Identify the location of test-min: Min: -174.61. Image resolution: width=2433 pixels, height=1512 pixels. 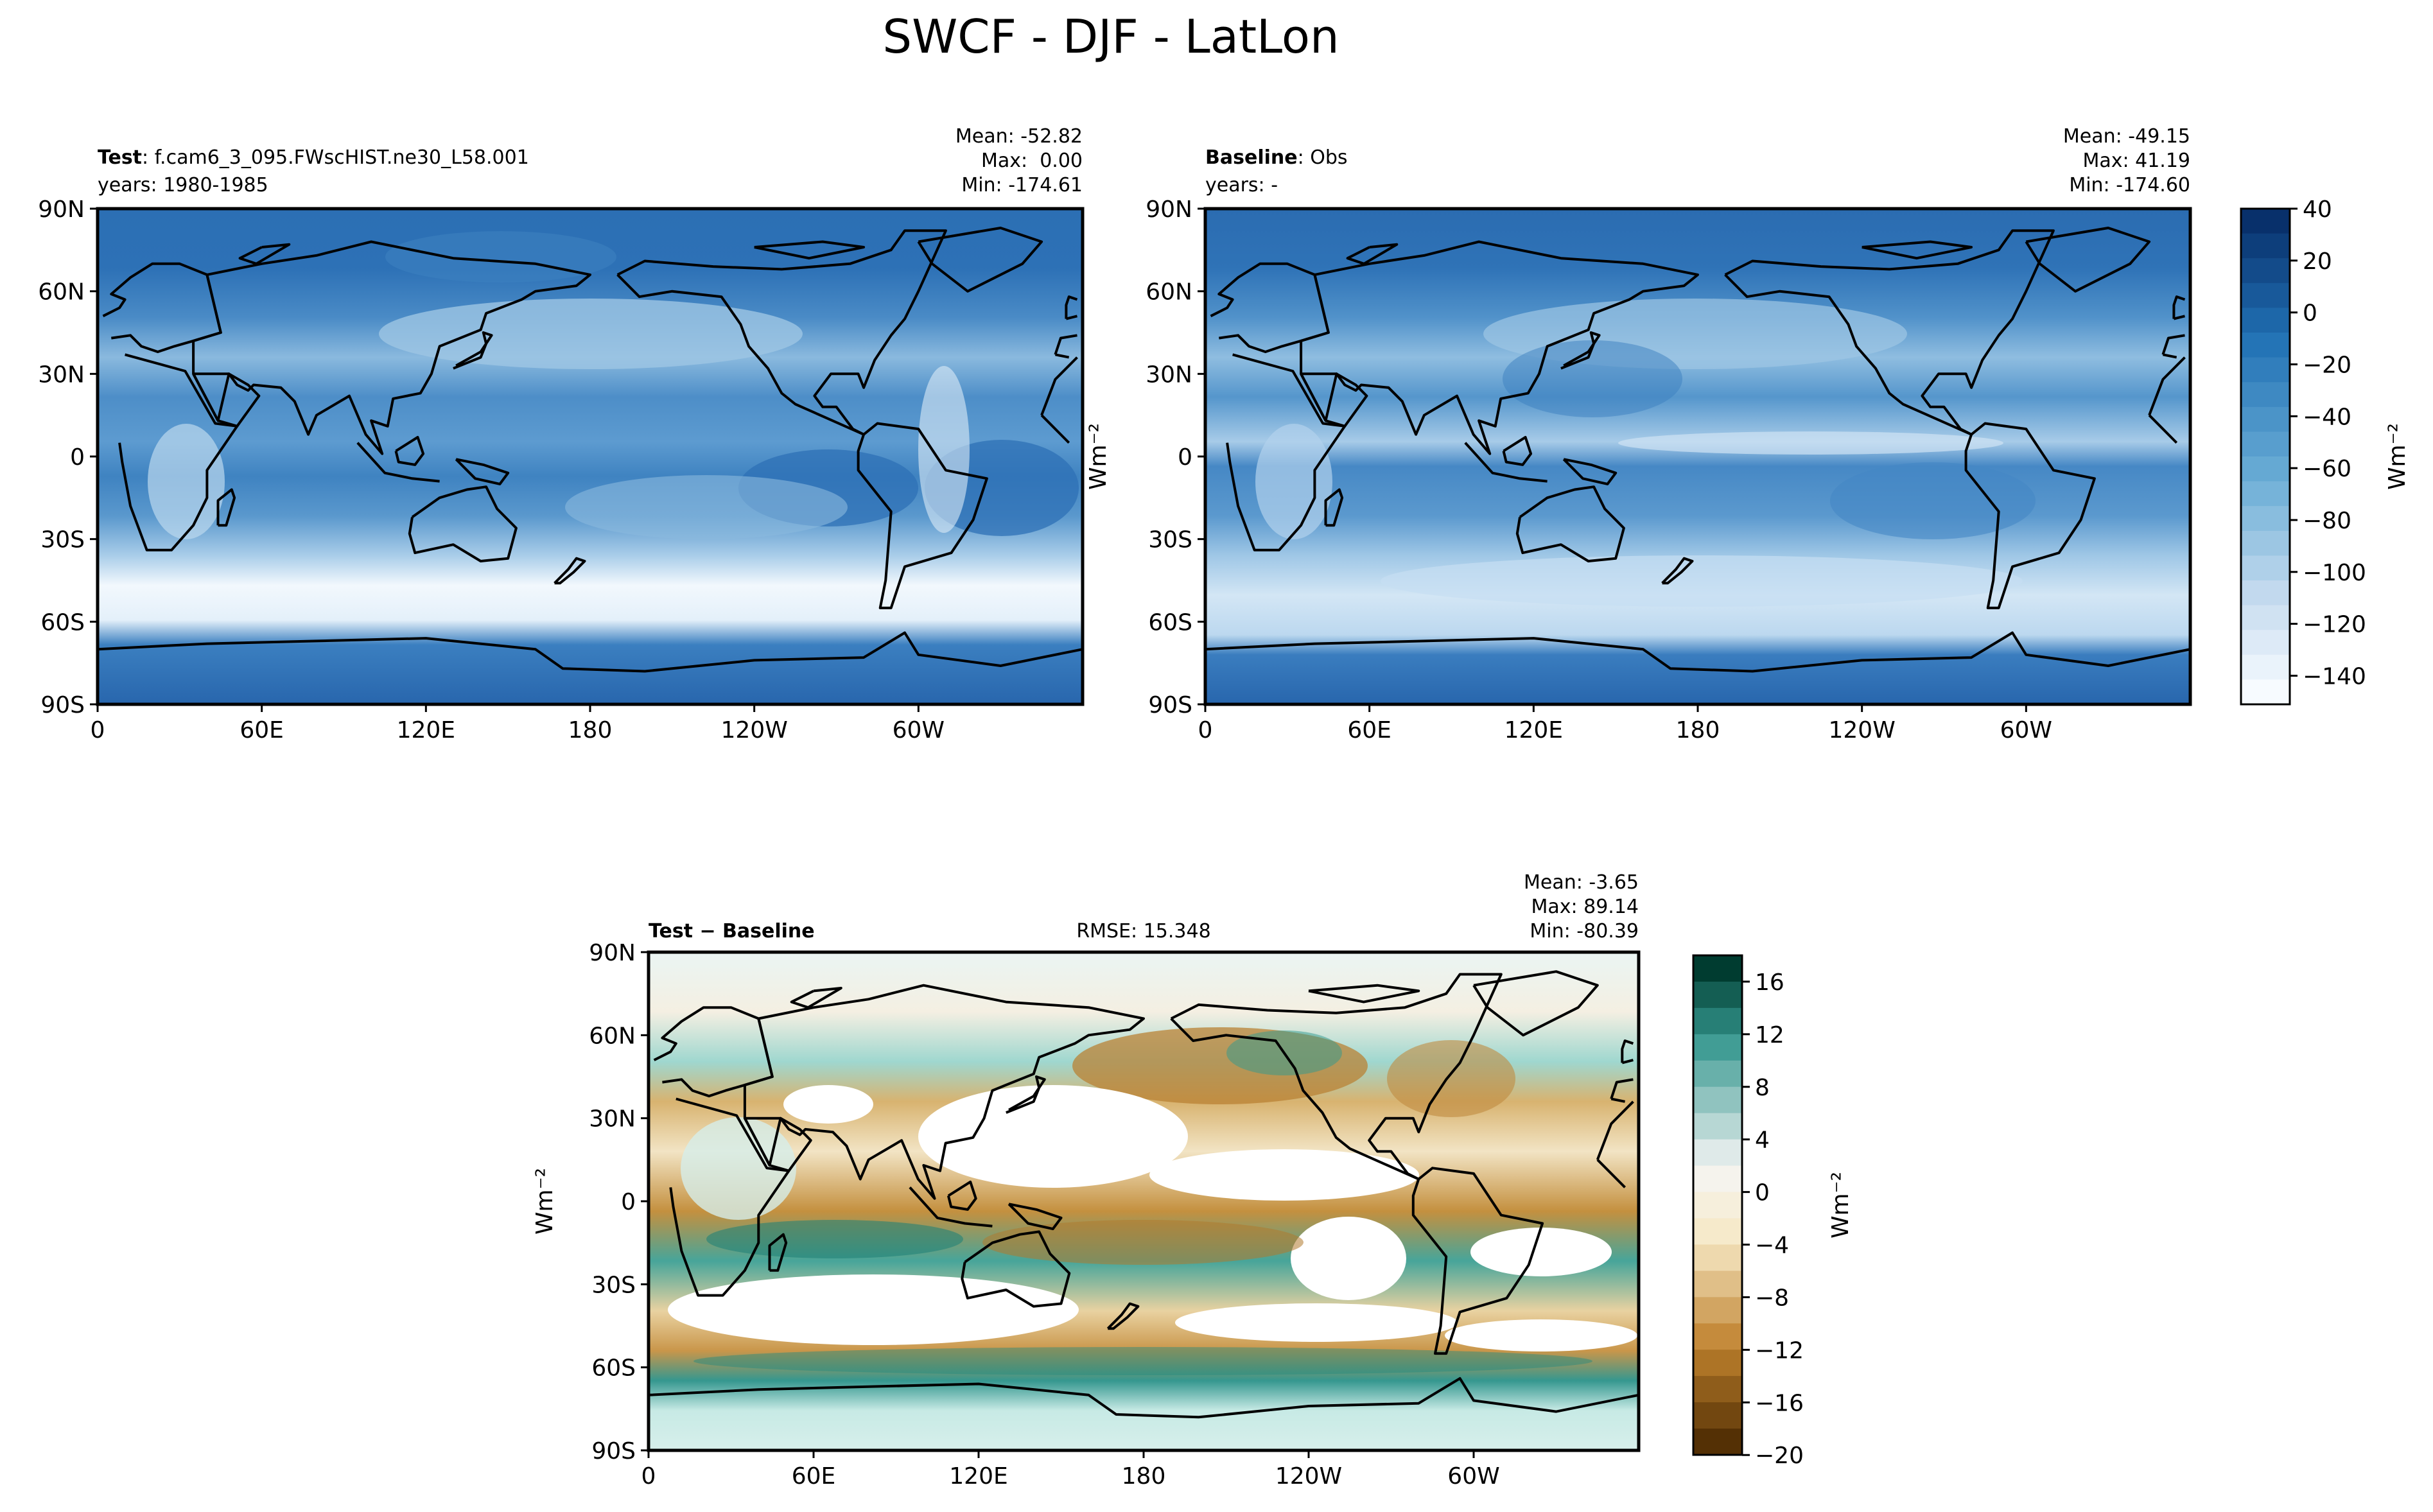
(1022, 185).